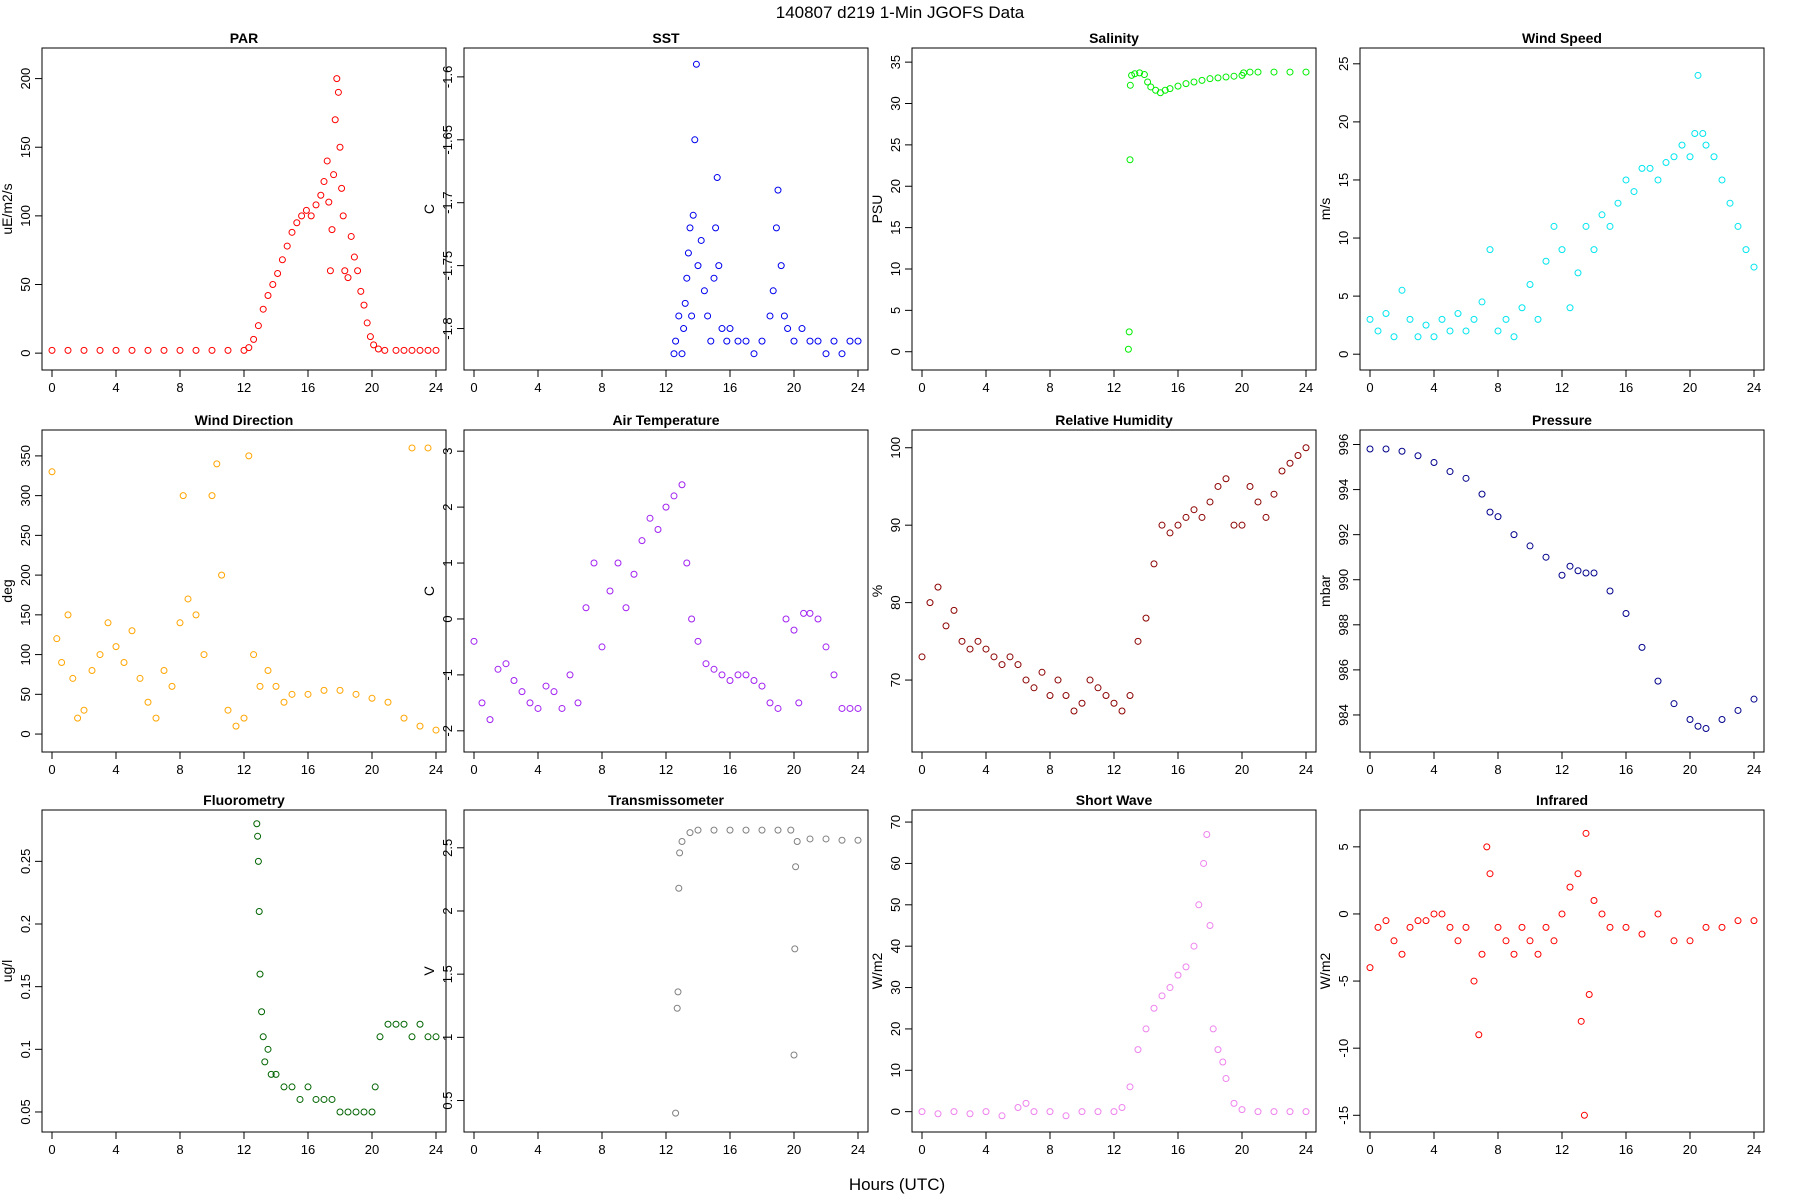  Describe the element at coordinates (877, 591) in the screenshot. I see `y-axis-label: %` at that location.